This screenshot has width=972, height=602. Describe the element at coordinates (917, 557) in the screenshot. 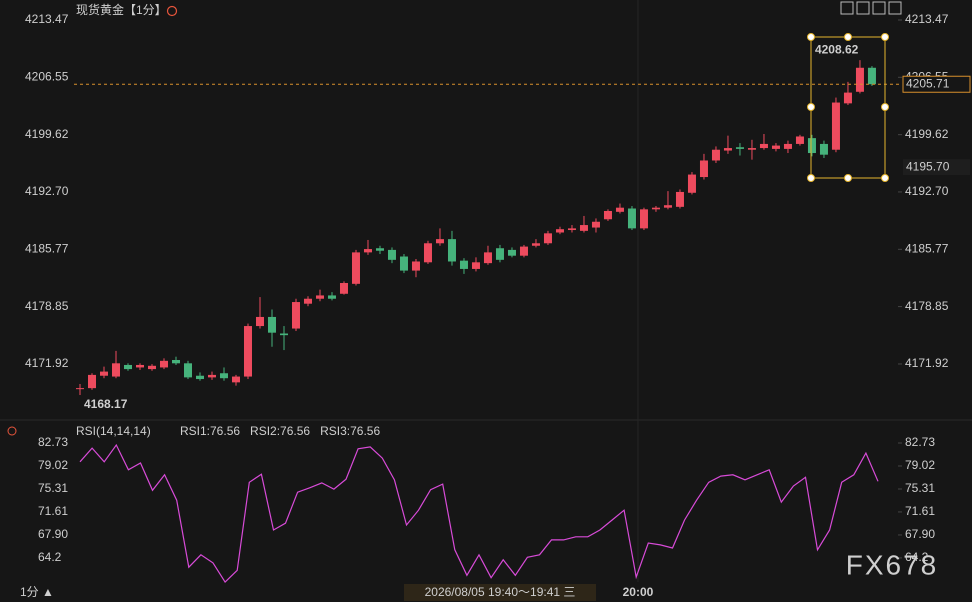

I see `y-tick-label-right: 64.2` at that location.